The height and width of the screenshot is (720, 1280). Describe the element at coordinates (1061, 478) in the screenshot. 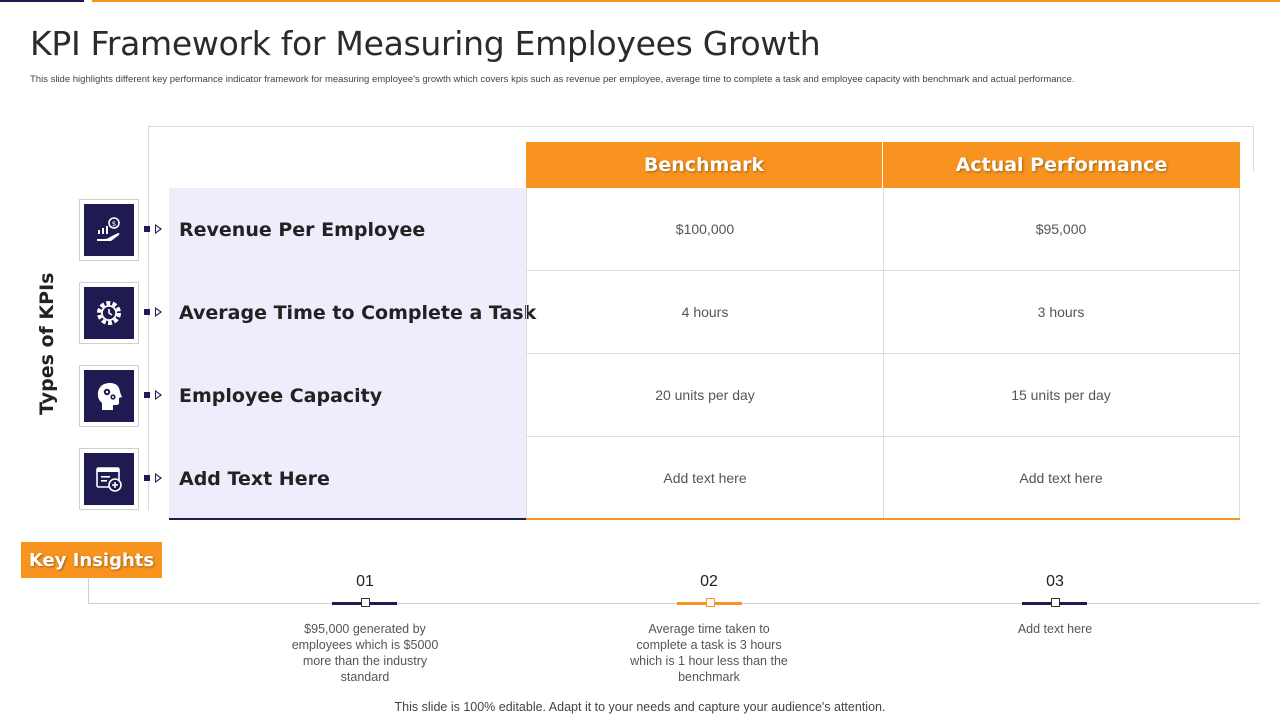

I see `actual-value: Add text here` at that location.